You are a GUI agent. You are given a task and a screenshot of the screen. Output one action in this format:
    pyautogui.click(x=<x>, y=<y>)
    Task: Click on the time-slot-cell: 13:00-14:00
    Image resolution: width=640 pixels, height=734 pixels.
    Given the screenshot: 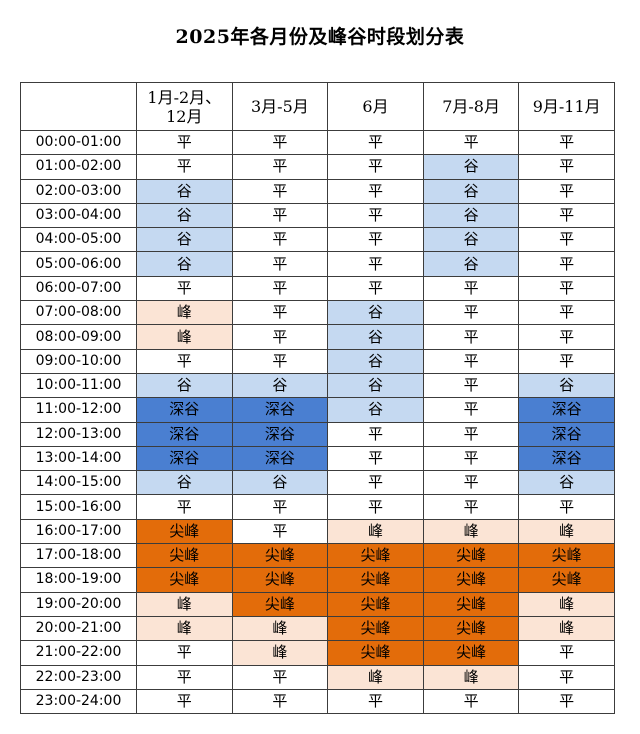 What is the action you would take?
    pyautogui.click(x=78, y=458)
    